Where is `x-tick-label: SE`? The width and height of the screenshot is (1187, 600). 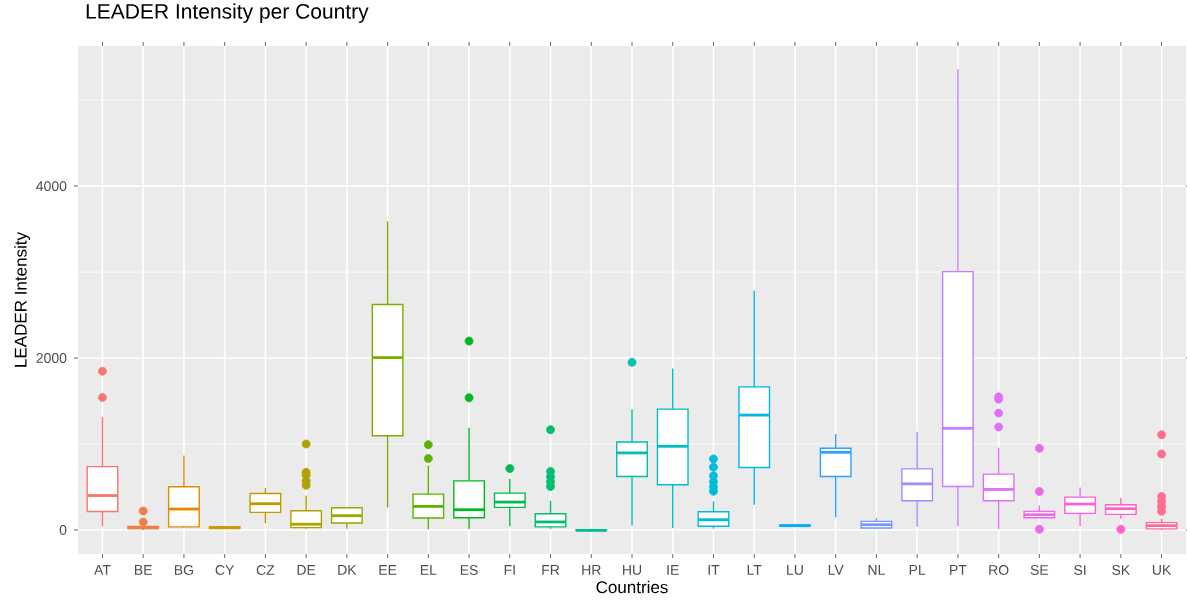 x-tick-label: SE is located at coordinates (1039, 570).